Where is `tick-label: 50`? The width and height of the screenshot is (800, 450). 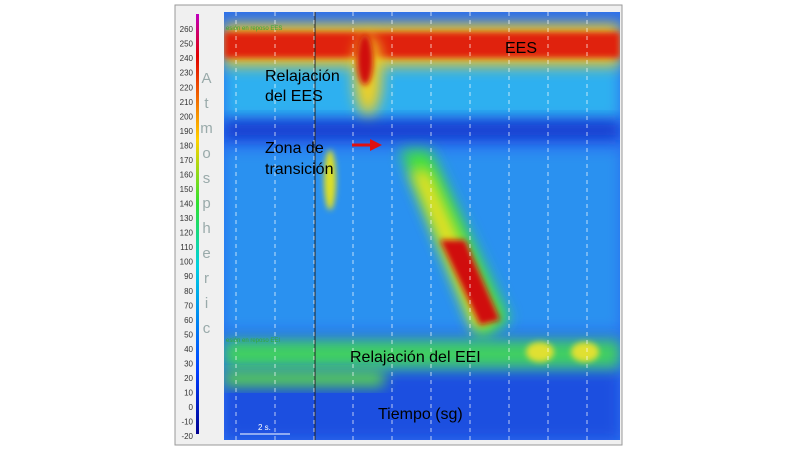 tick-label: 50 is located at coordinates (188, 334).